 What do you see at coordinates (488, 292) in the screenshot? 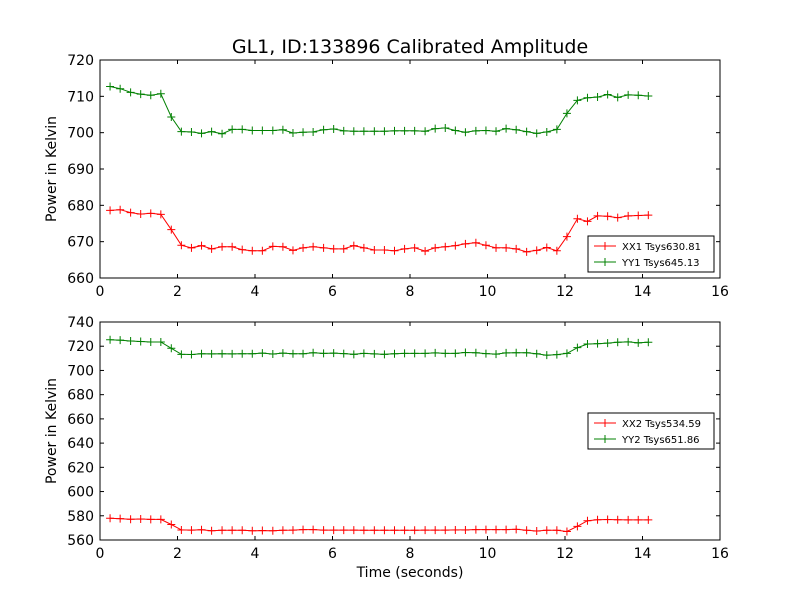
I see `x-tick-label: 10` at bounding box center [488, 292].